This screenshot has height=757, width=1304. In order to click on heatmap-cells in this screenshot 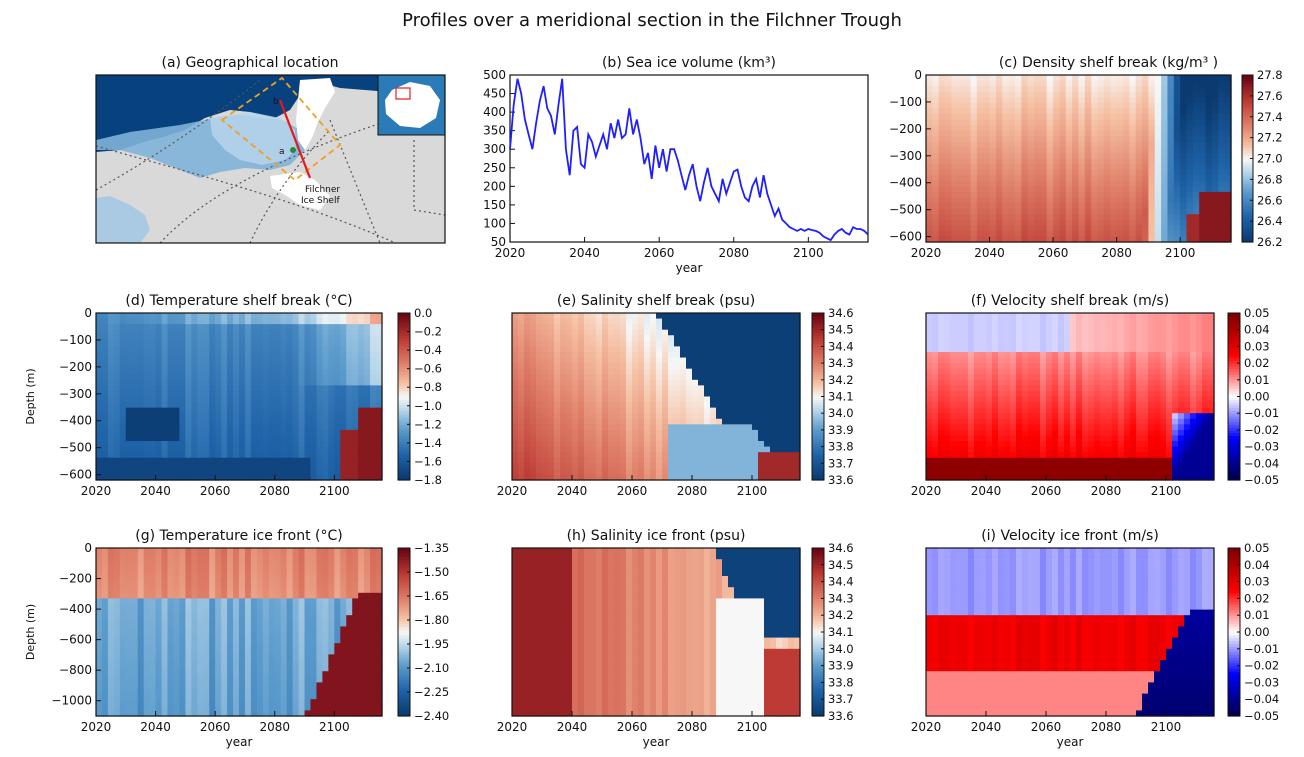, I will do `click(239, 397)`.